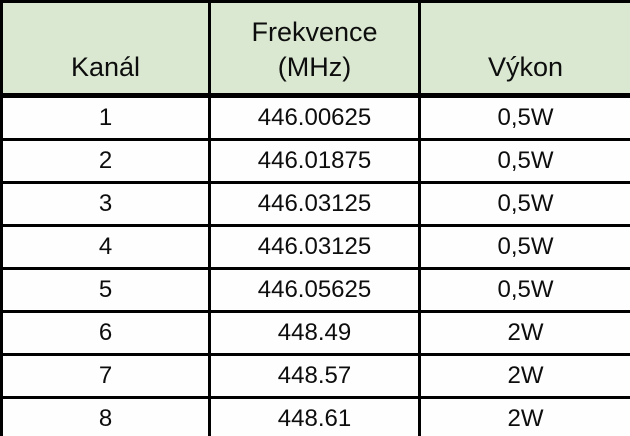 The height and width of the screenshot is (436, 630). What do you see at coordinates (105, 290) in the screenshot?
I see `cell-channel: 5` at bounding box center [105, 290].